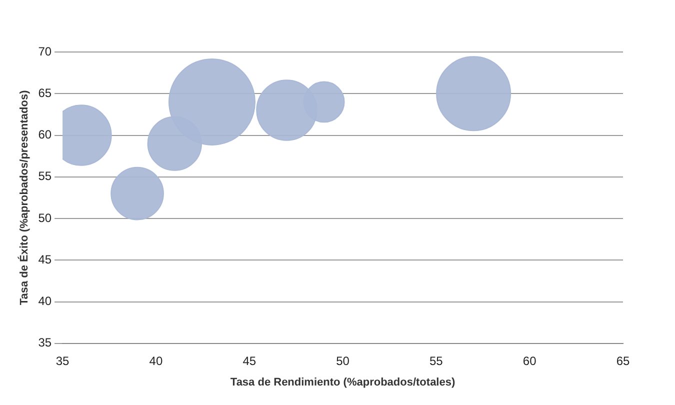 The height and width of the screenshot is (405, 675). I want to click on y-tick-label: 65, so click(45, 93).